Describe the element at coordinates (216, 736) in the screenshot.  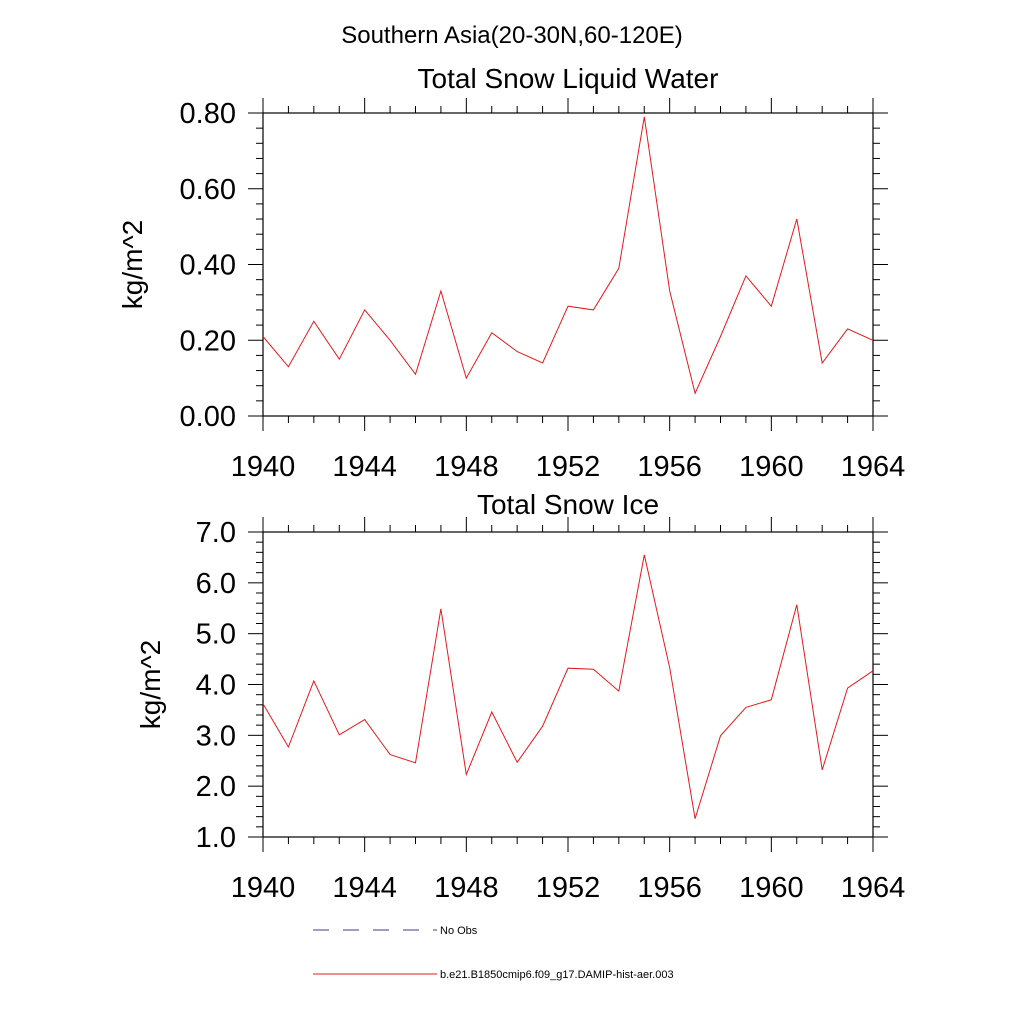
I see `y-tick-label: 3.0` at that location.